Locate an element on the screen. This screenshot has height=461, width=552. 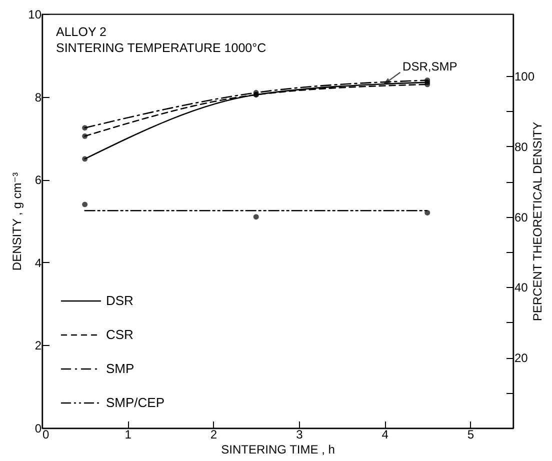
text: ALLOY 2 is located at coordinates (81, 32).